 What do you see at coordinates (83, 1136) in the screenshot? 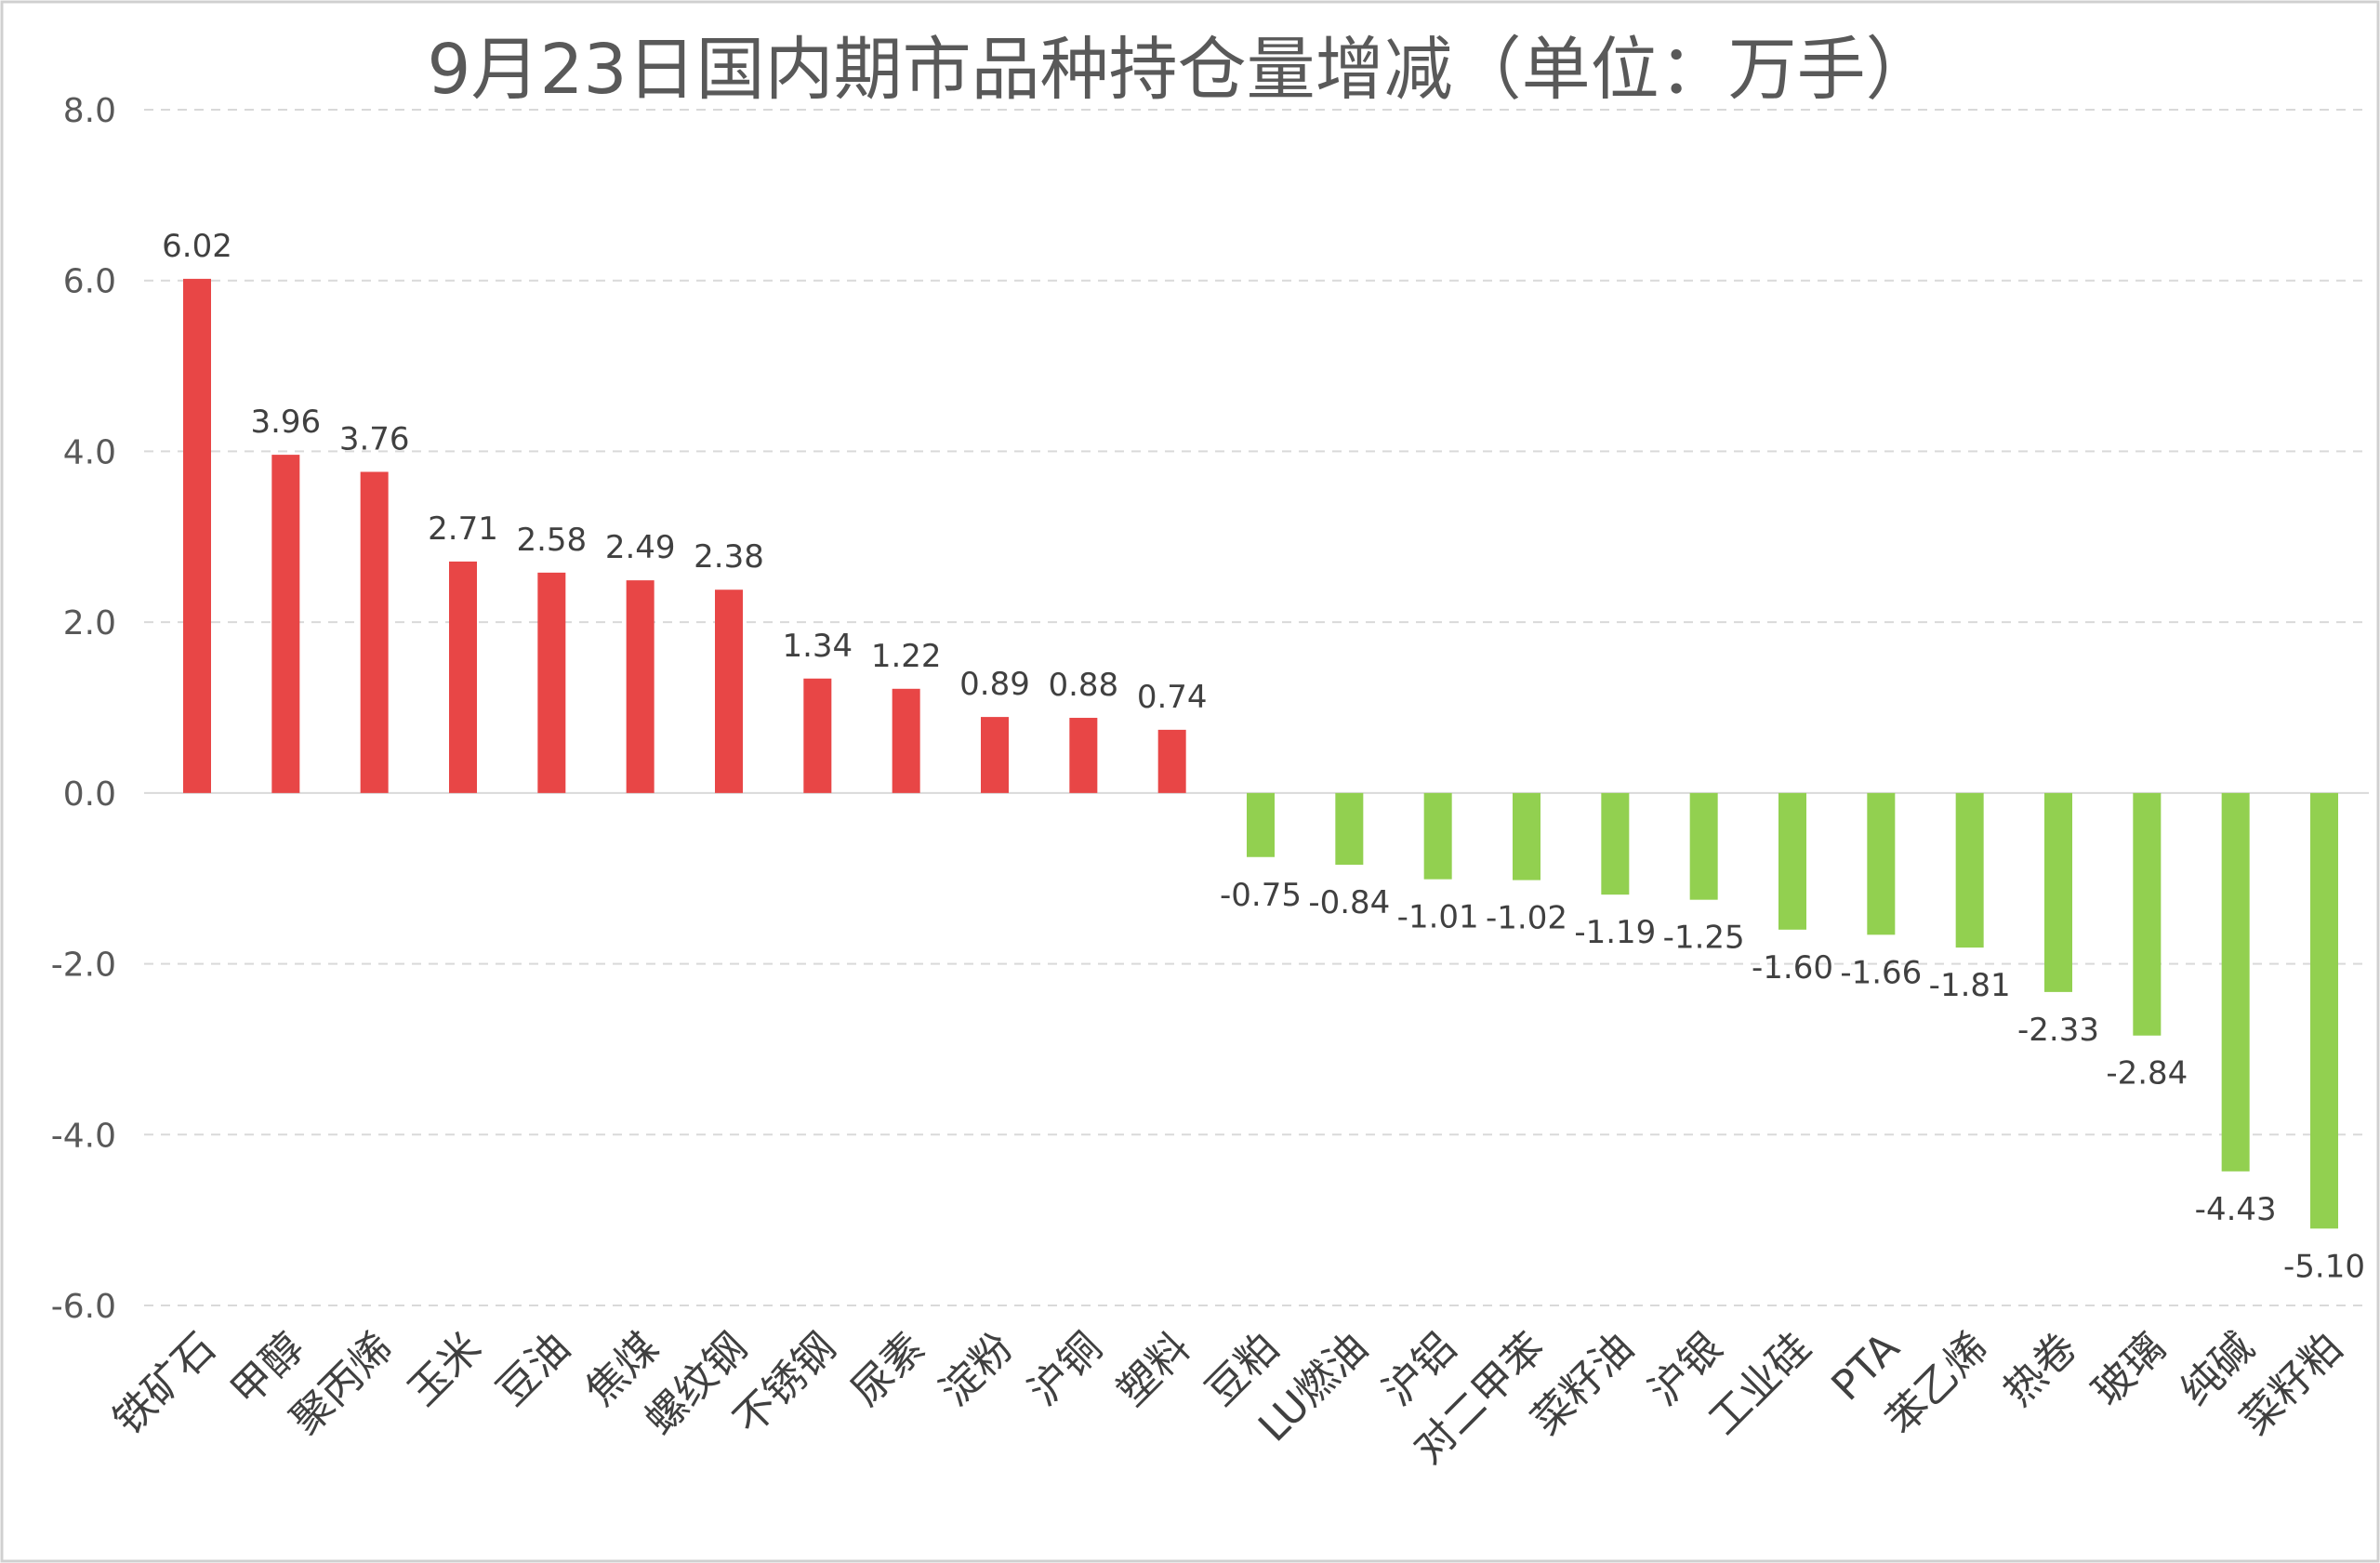
I see `y-tick-label: -4.0` at bounding box center [83, 1136].